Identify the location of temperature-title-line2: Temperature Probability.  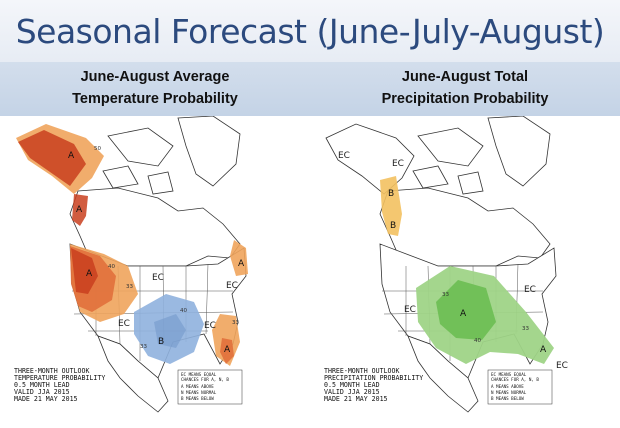
(155, 99).